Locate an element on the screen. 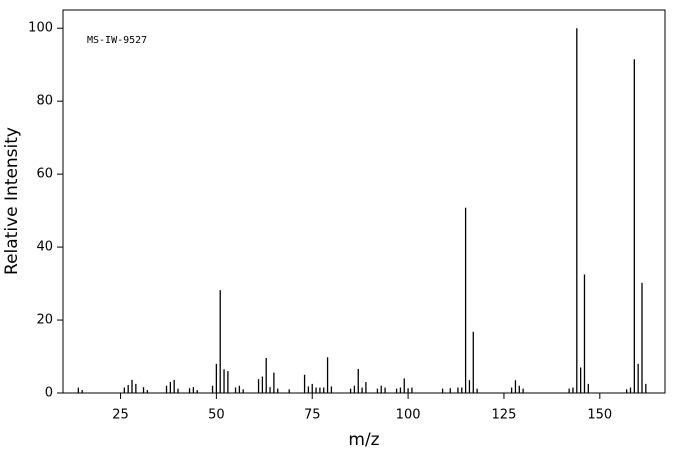 The width and height of the screenshot is (676, 455). y-tick-label: 20 is located at coordinates (44, 320).